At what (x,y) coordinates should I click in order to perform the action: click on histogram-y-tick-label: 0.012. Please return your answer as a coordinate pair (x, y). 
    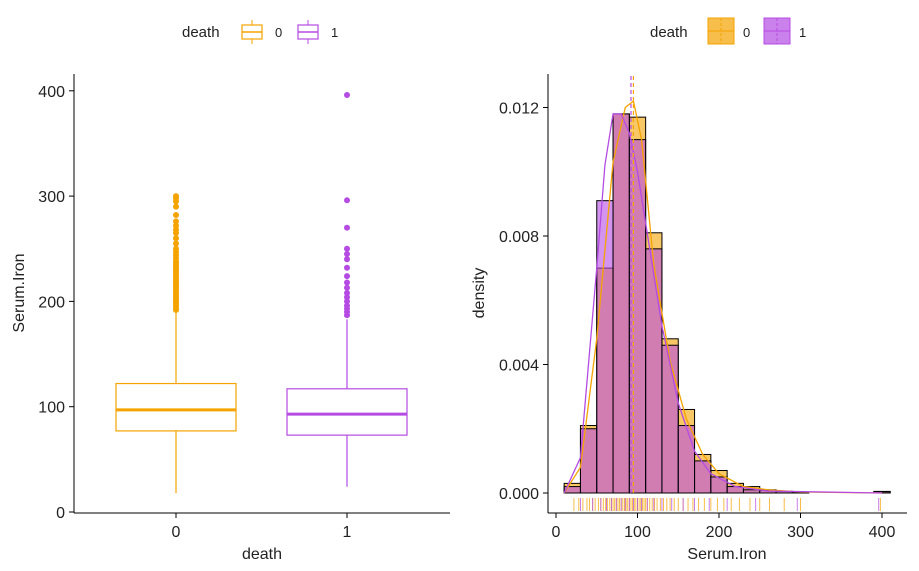
    Looking at the image, I should click on (519, 109).